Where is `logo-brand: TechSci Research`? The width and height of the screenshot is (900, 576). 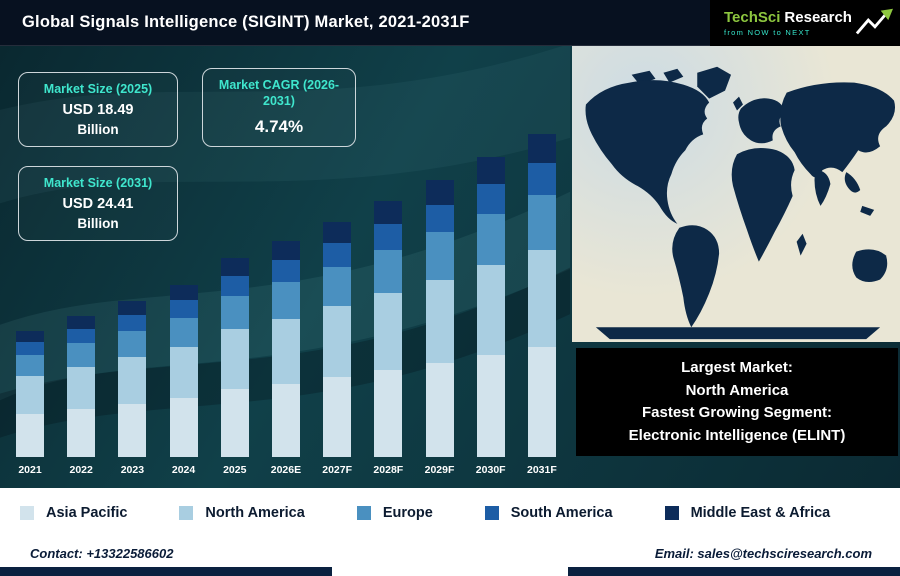 logo-brand: TechSci Research is located at coordinates (788, 17).